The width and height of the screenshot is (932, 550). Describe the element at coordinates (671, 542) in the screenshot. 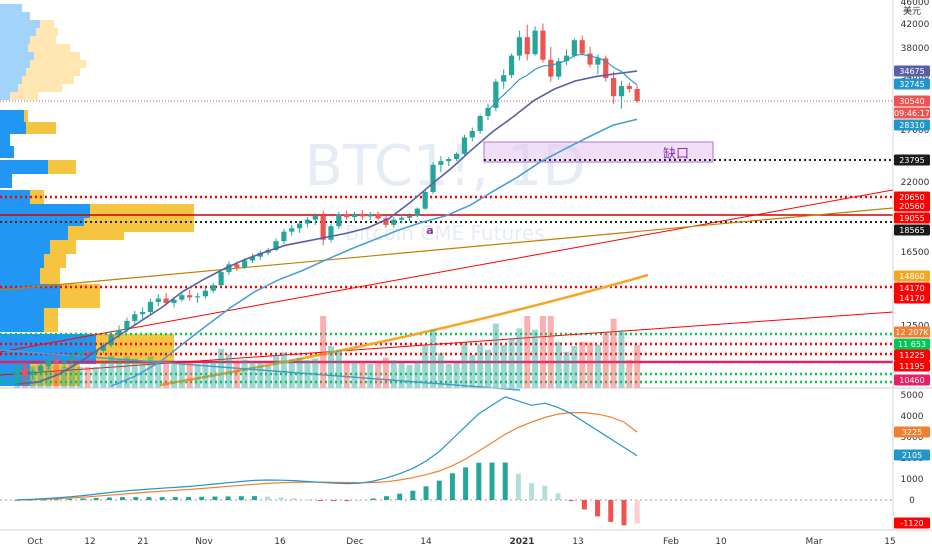

I see `time-tick-label: Feb` at that location.